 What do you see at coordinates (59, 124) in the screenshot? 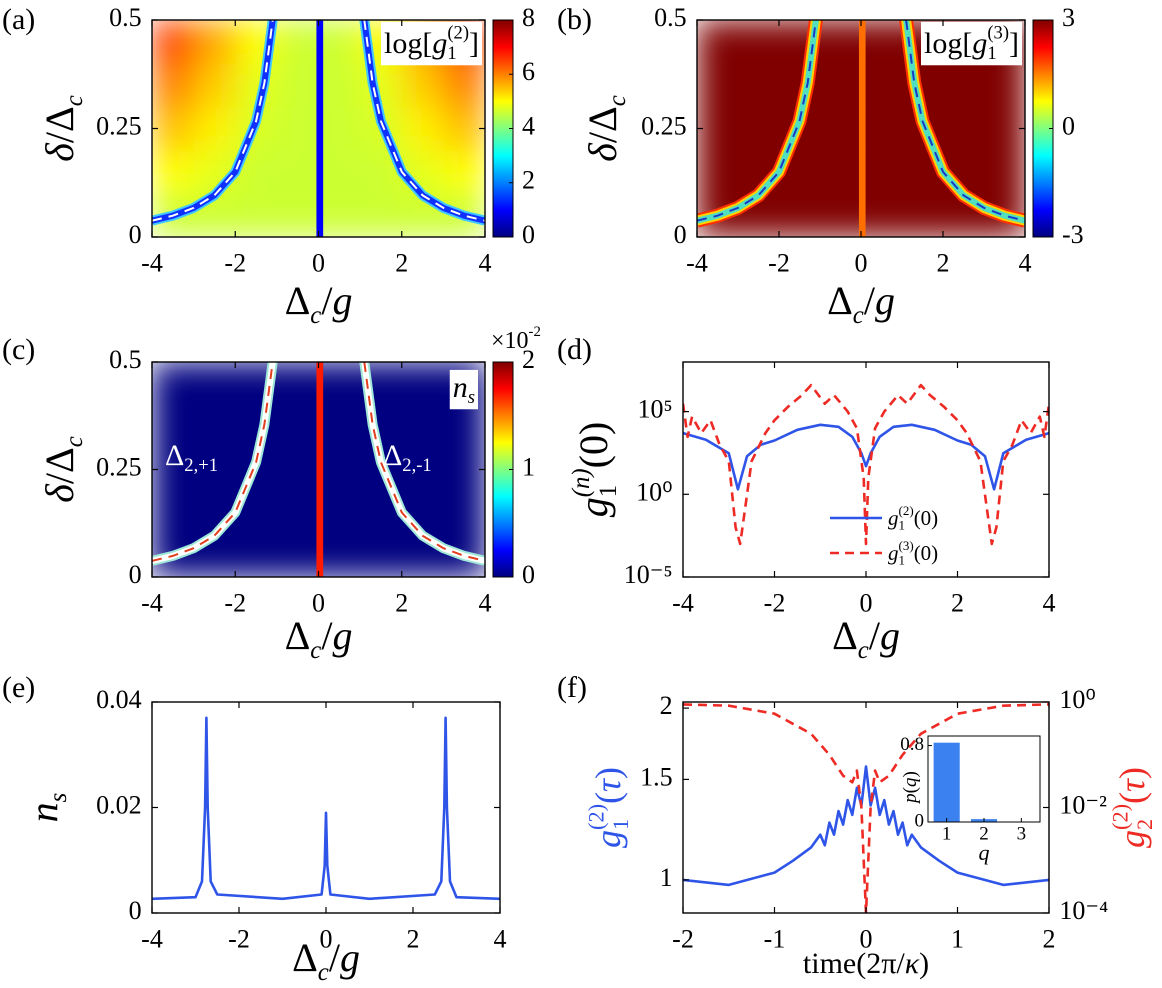
I see `label-part: /Δ` at bounding box center [59, 124].